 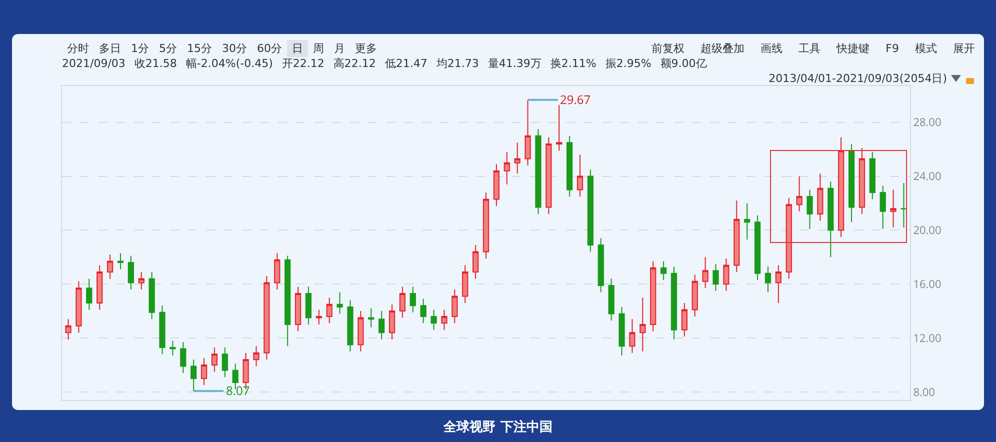 I want to click on text: 收21.58, so click(x=155, y=63).